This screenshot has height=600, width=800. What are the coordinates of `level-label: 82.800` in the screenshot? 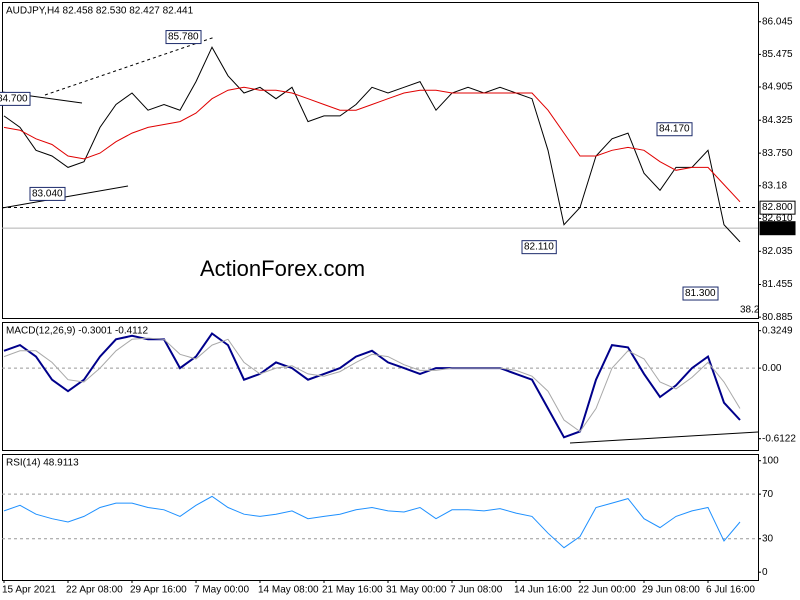 It's located at (777, 207).